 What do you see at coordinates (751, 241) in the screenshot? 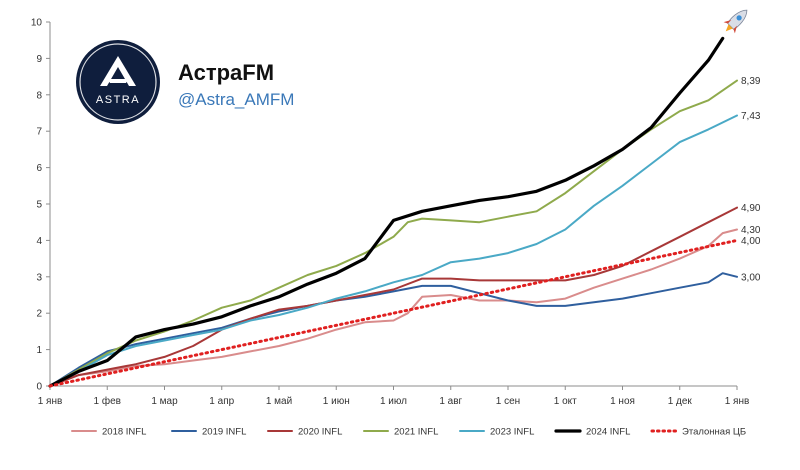
I see `end-value-label: 4,00` at bounding box center [751, 241].